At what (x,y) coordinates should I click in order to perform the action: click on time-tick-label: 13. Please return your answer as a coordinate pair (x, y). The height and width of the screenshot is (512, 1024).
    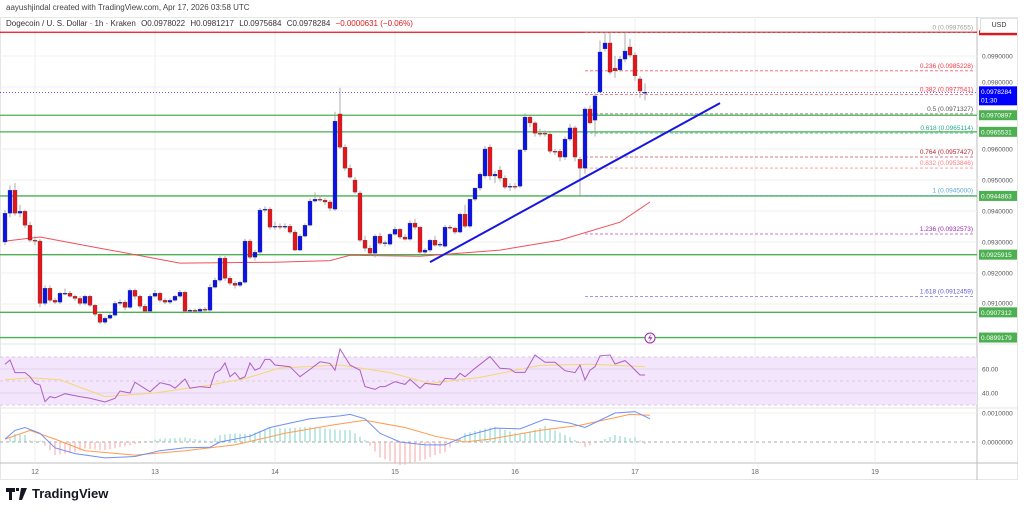
    Looking at the image, I should click on (155, 472).